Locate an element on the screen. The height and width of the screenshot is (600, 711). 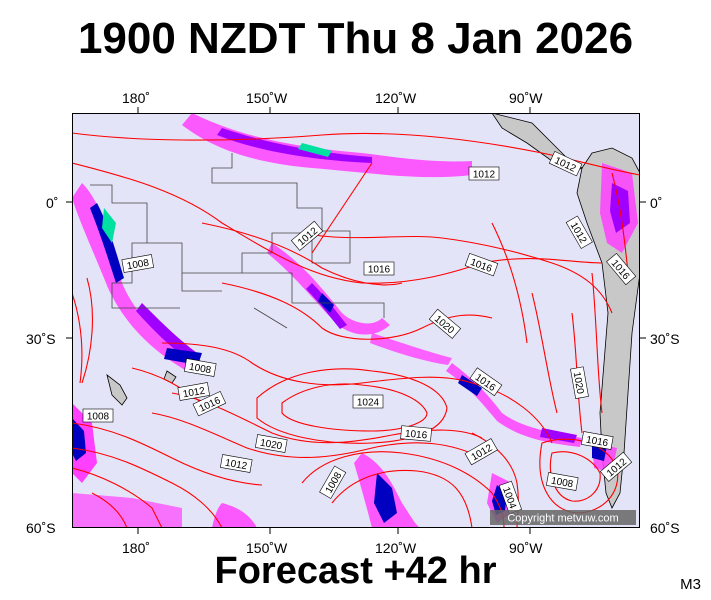
lat-label-right-60s: 60˚S is located at coordinates (665, 528).